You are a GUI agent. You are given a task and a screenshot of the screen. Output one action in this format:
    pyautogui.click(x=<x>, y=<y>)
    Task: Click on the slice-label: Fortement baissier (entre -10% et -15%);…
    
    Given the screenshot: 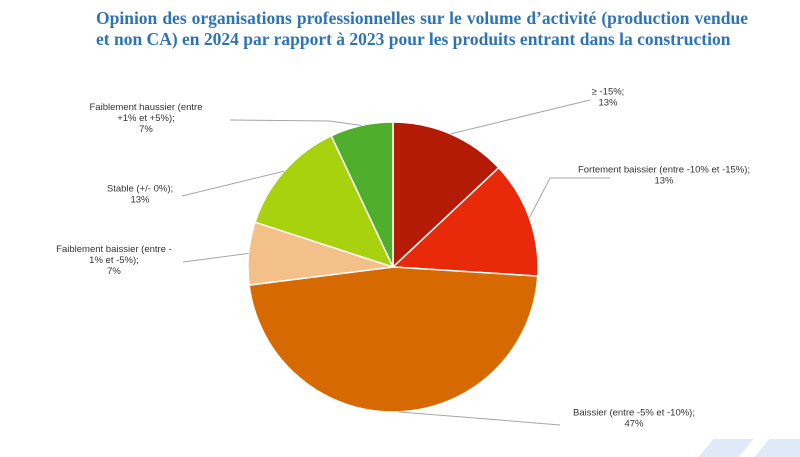 What is the action you would take?
    pyautogui.click(x=664, y=176)
    